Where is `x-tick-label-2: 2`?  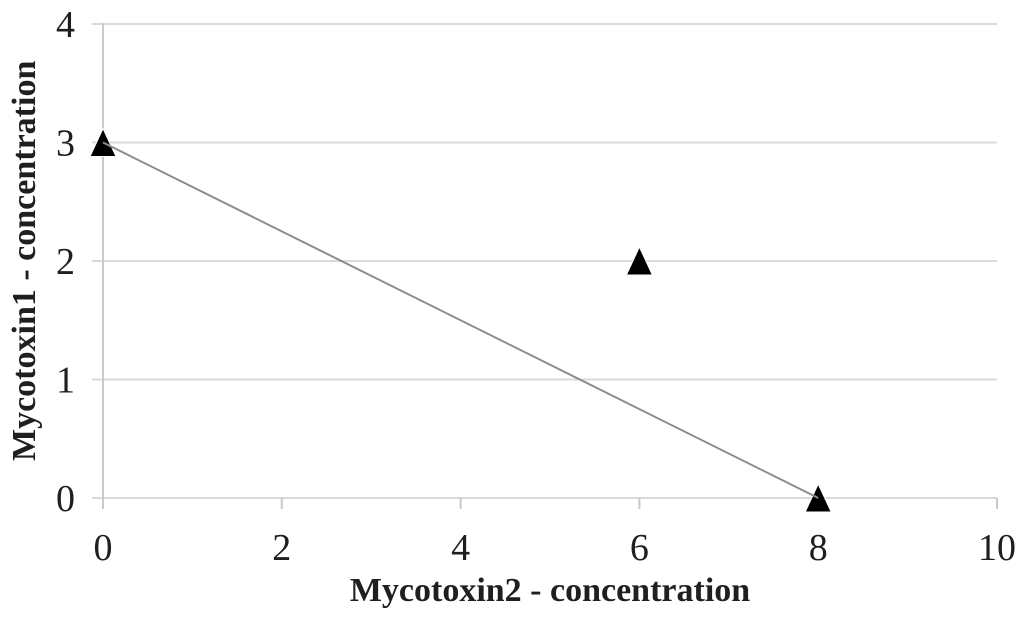 x-tick-label-2: 2 is located at coordinates (281, 548).